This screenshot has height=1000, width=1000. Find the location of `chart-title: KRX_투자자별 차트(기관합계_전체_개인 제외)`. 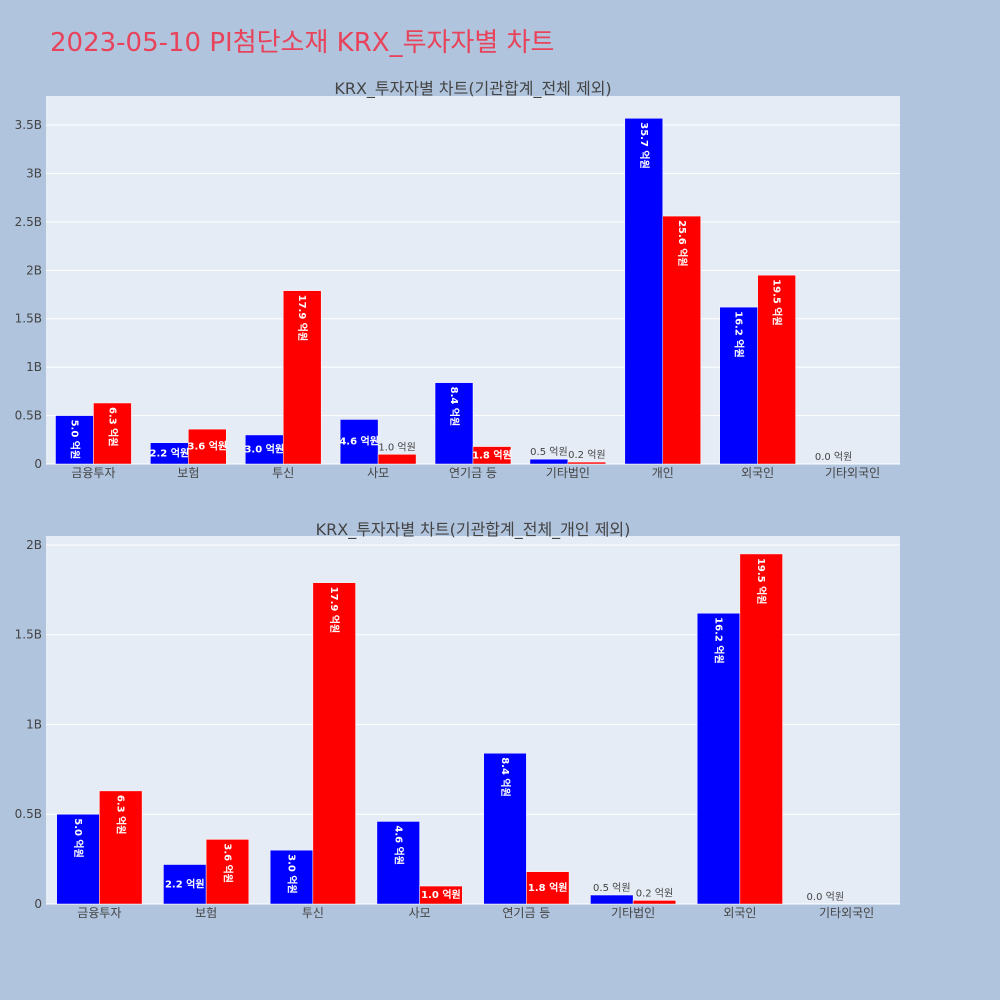

chart-title: KRX_투자자별 차트(기관합계_전체_개인 제외) is located at coordinates (473, 530).